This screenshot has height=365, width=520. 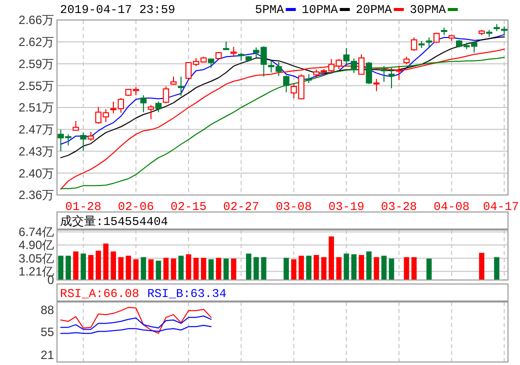 What do you see at coordinates (83, 207) in the screenshot?
I see `x-tick-label: 01-28` at bounding box center [83, 207].